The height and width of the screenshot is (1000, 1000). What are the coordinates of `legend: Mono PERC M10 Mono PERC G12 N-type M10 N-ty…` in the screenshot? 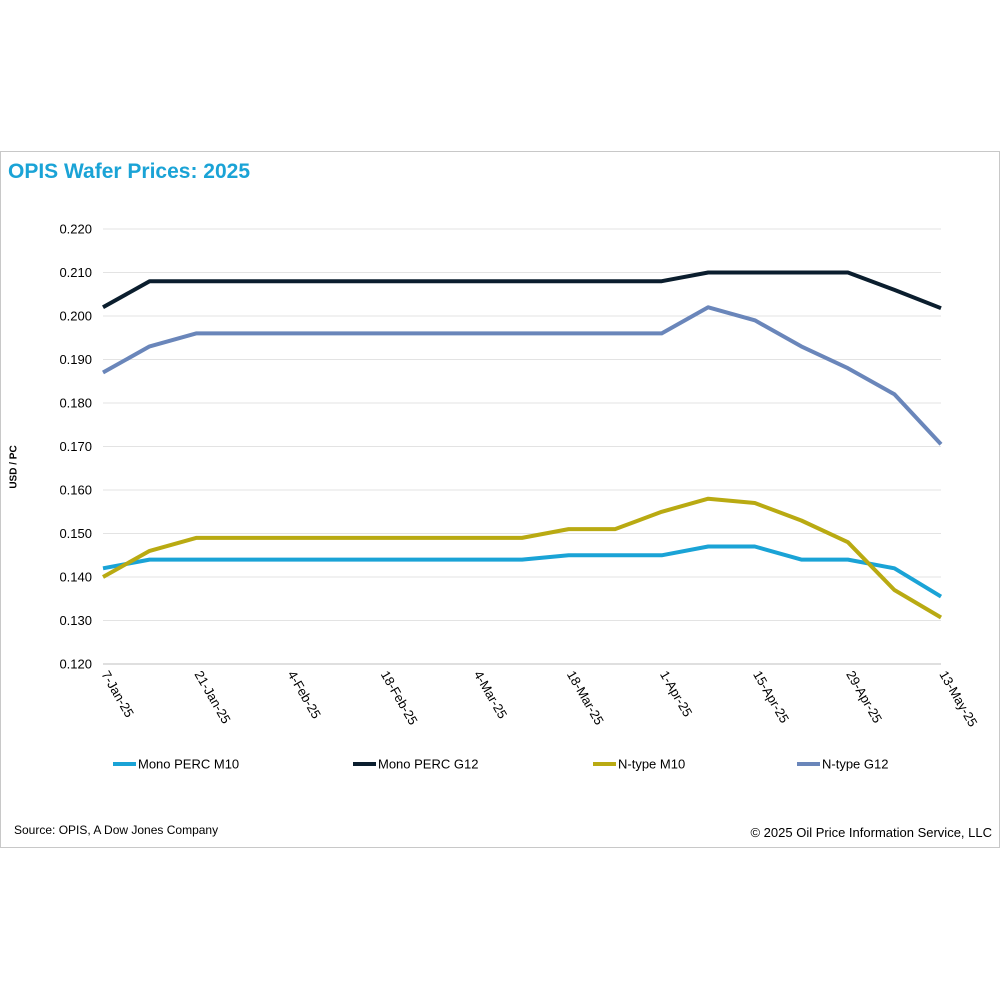 It's located at (500, 764).